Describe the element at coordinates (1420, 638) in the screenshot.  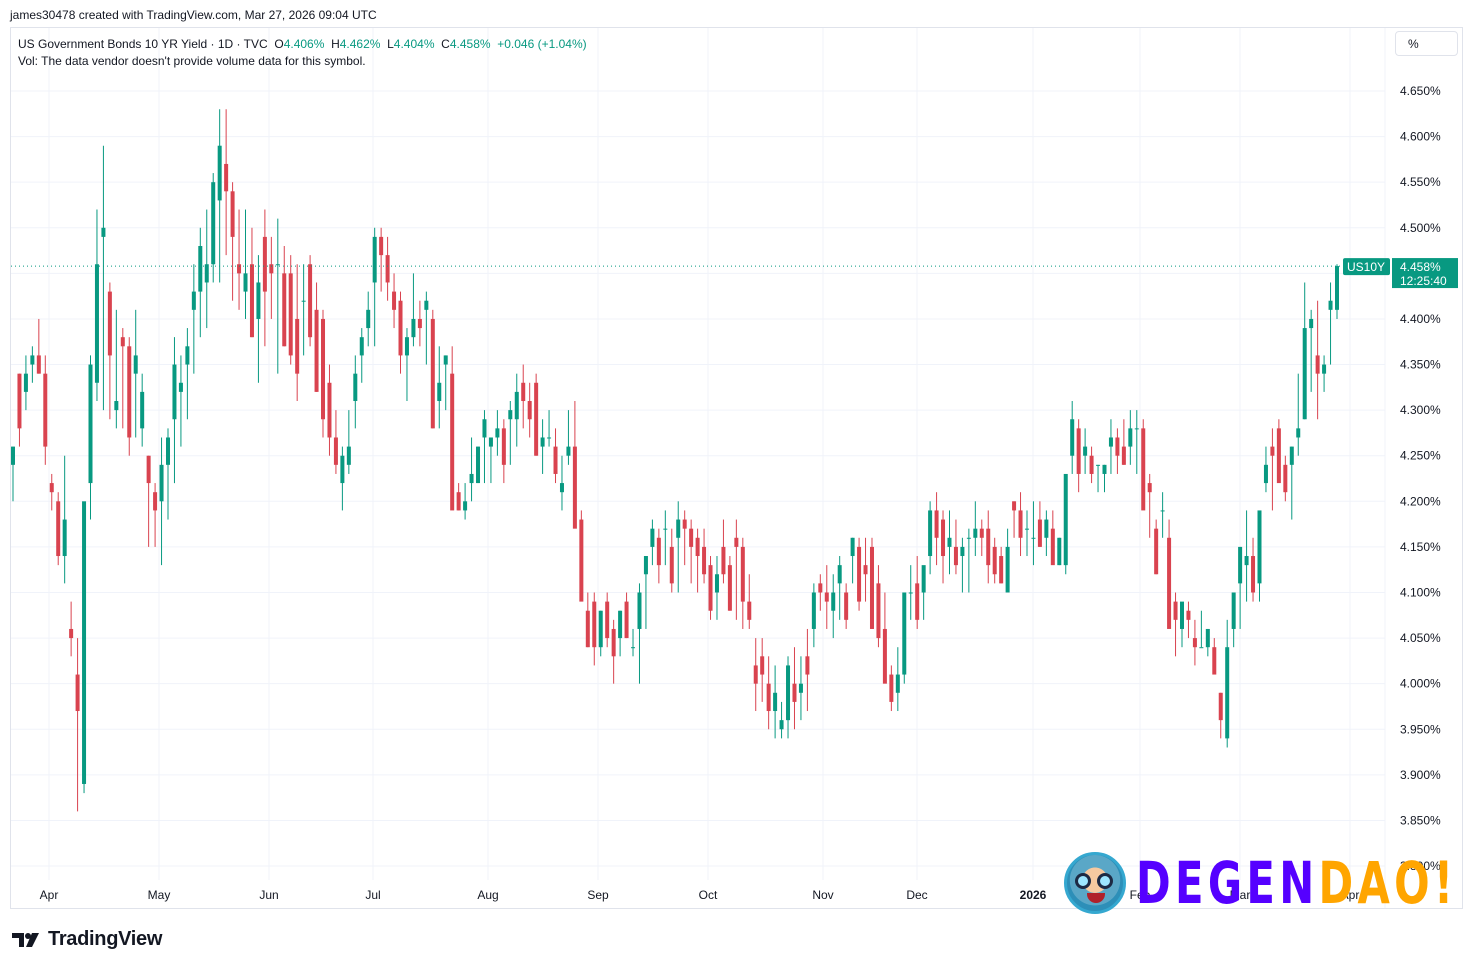
I see `price-tick-label: 4.050%` at that location.